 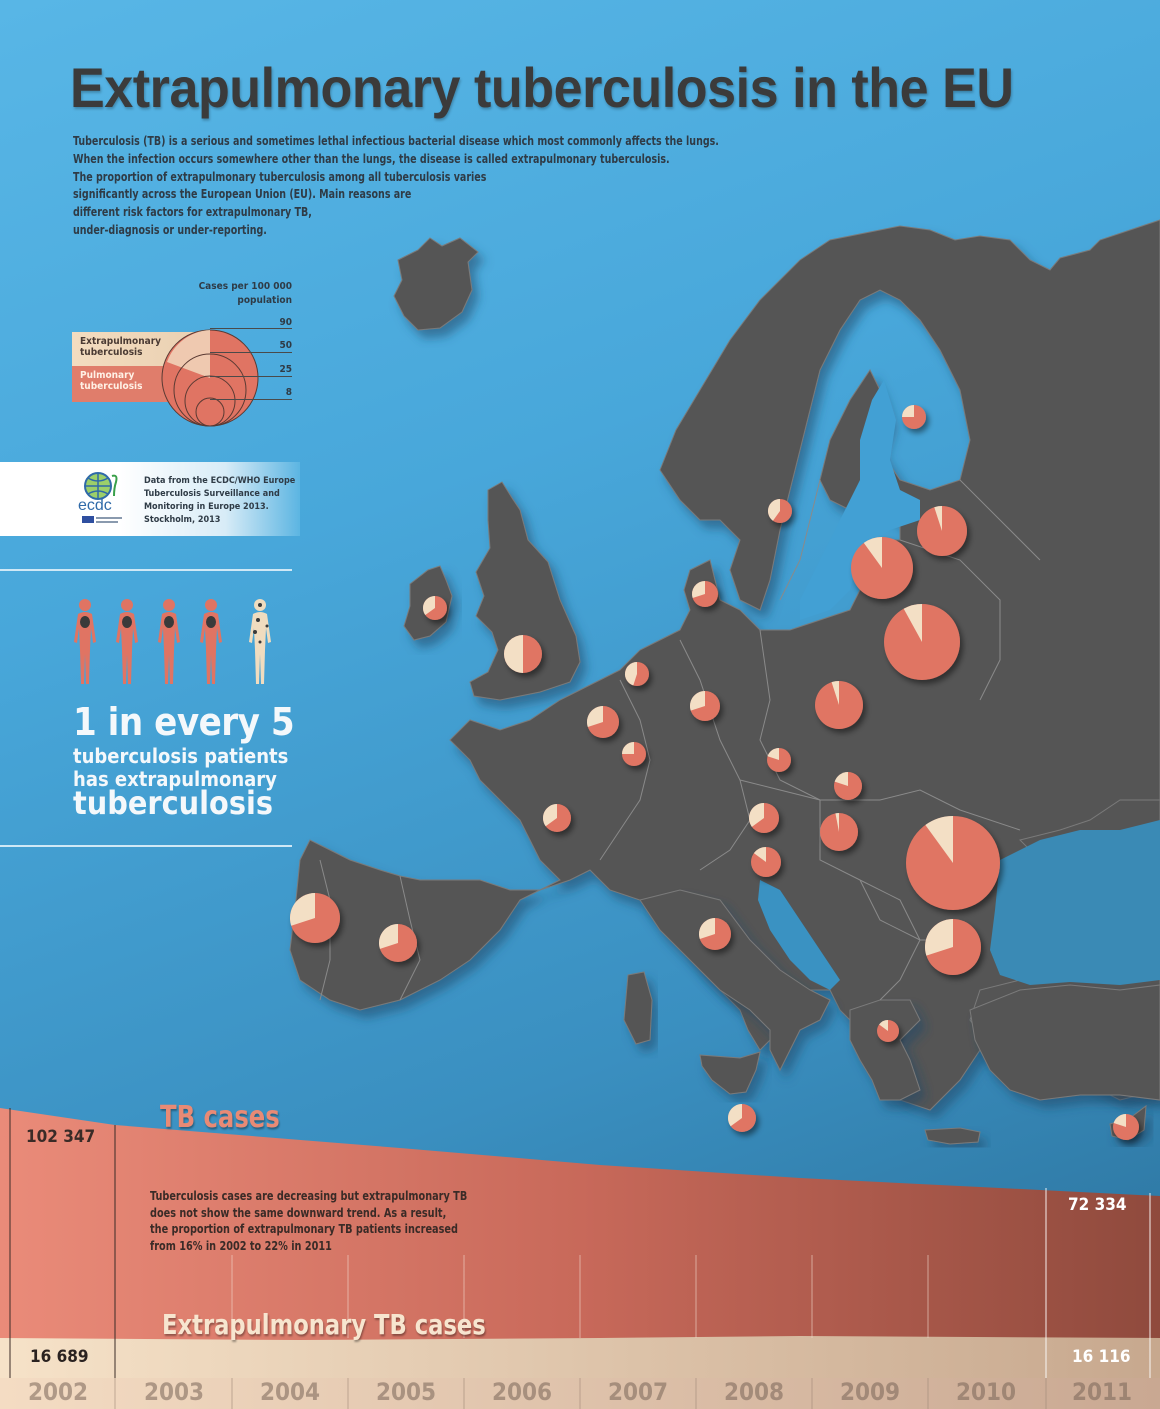 I want to click on year-label: 2011, so click(x=1102, y=1392).